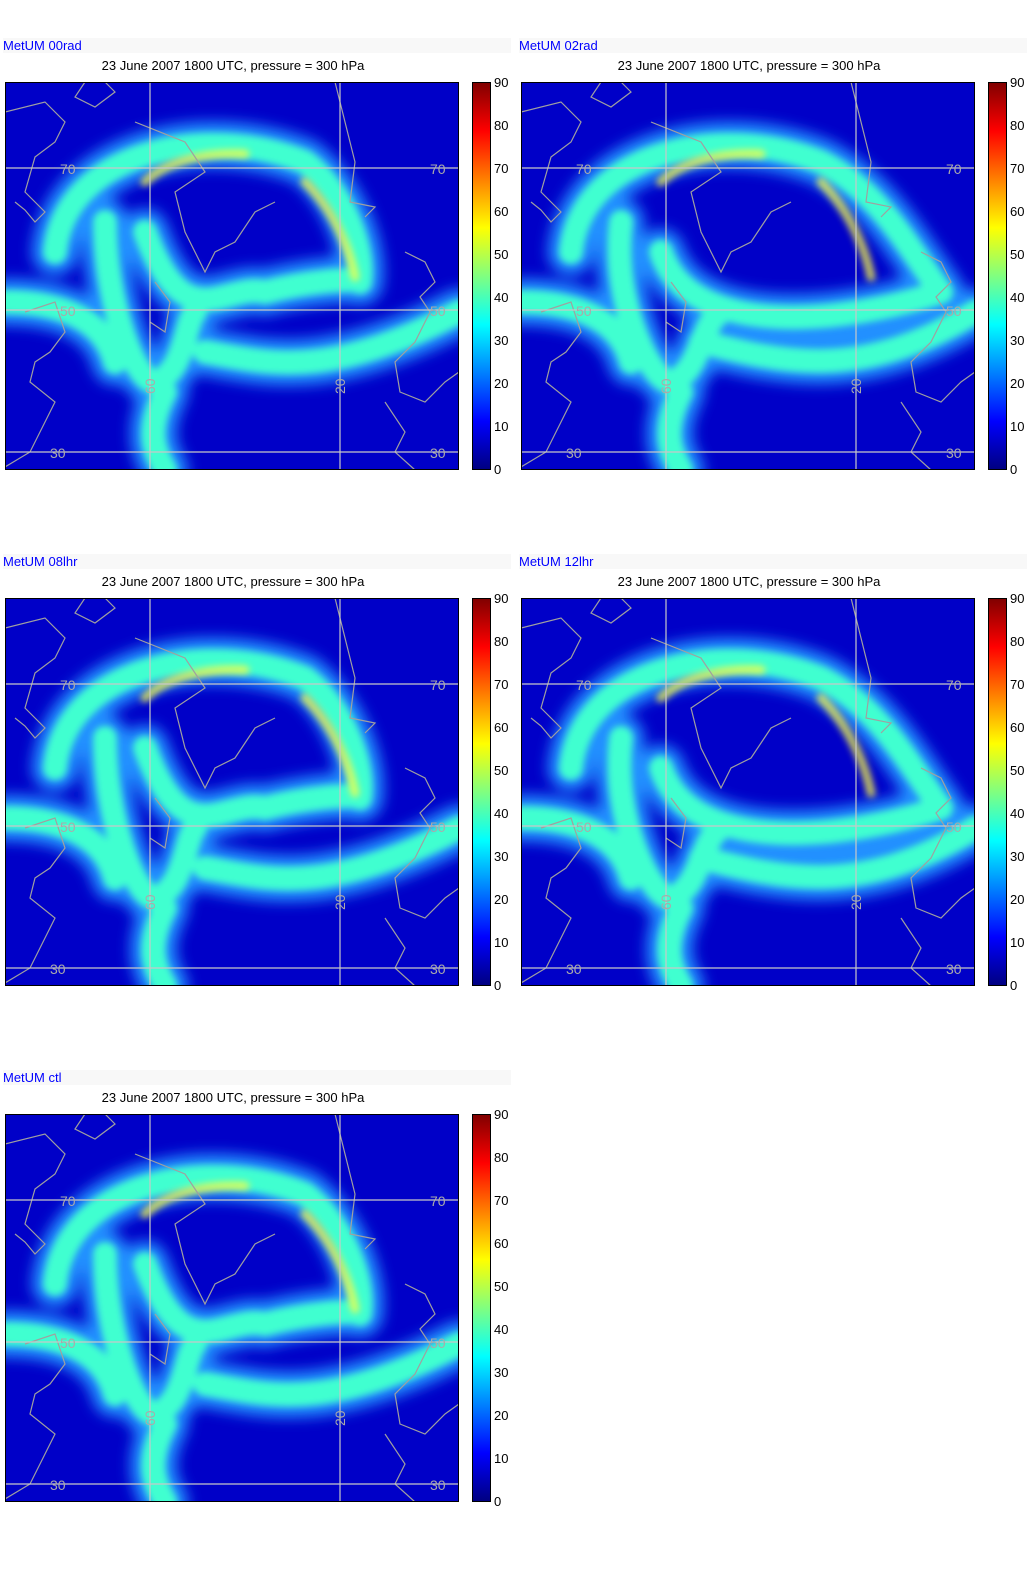 This screenshot has width=1032, height=1570. What do you see at coordinates (748, 301) in the screenshot?
I see `jet-stream-mid` at bounding box center [748, 301].